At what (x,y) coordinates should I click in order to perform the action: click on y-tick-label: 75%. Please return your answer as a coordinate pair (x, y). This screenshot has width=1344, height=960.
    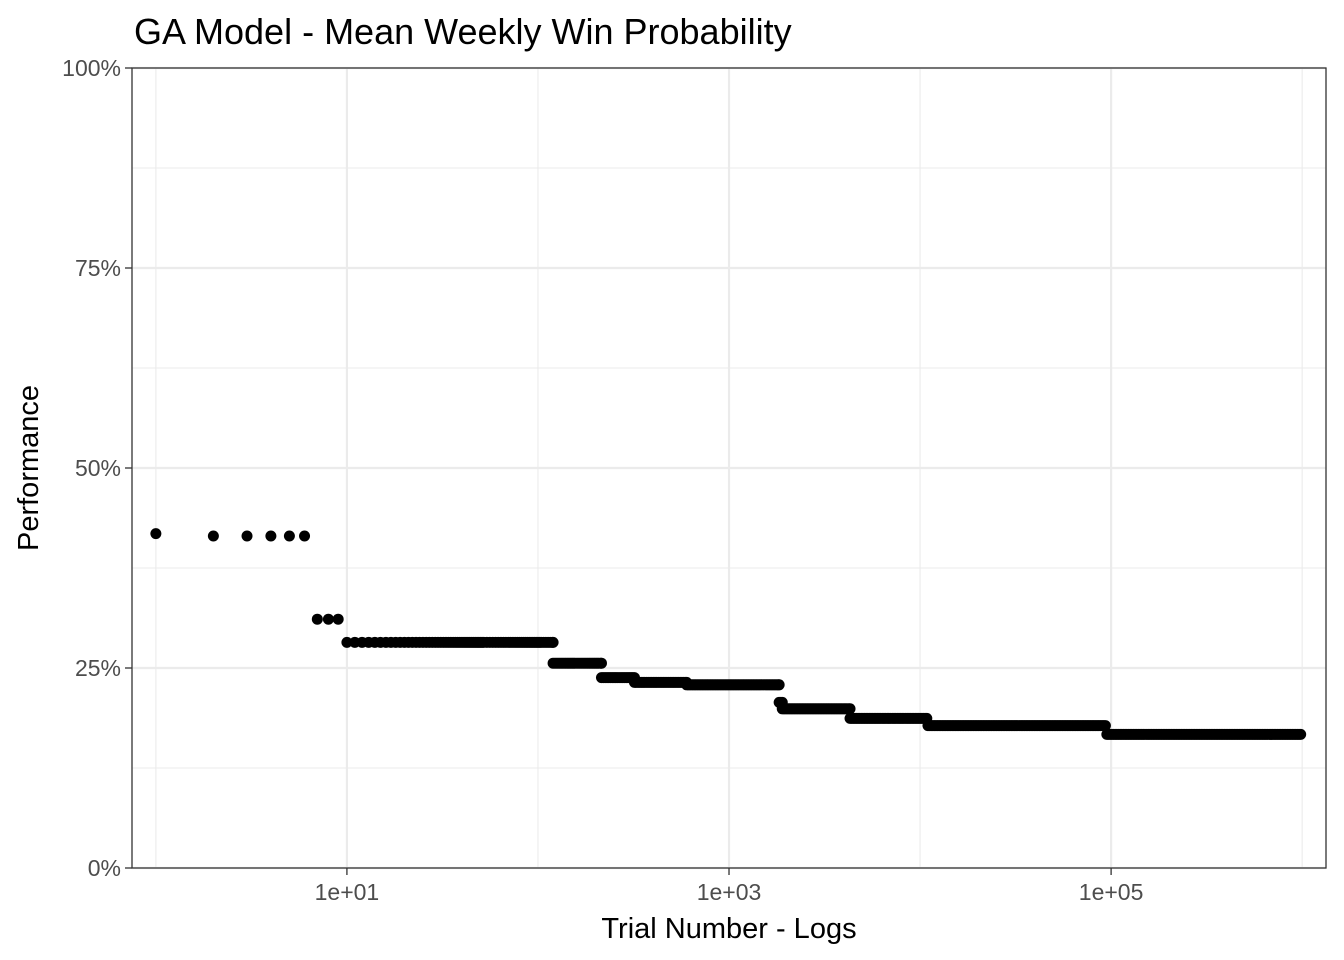
    Looking at the image, I should click on (98, 268).